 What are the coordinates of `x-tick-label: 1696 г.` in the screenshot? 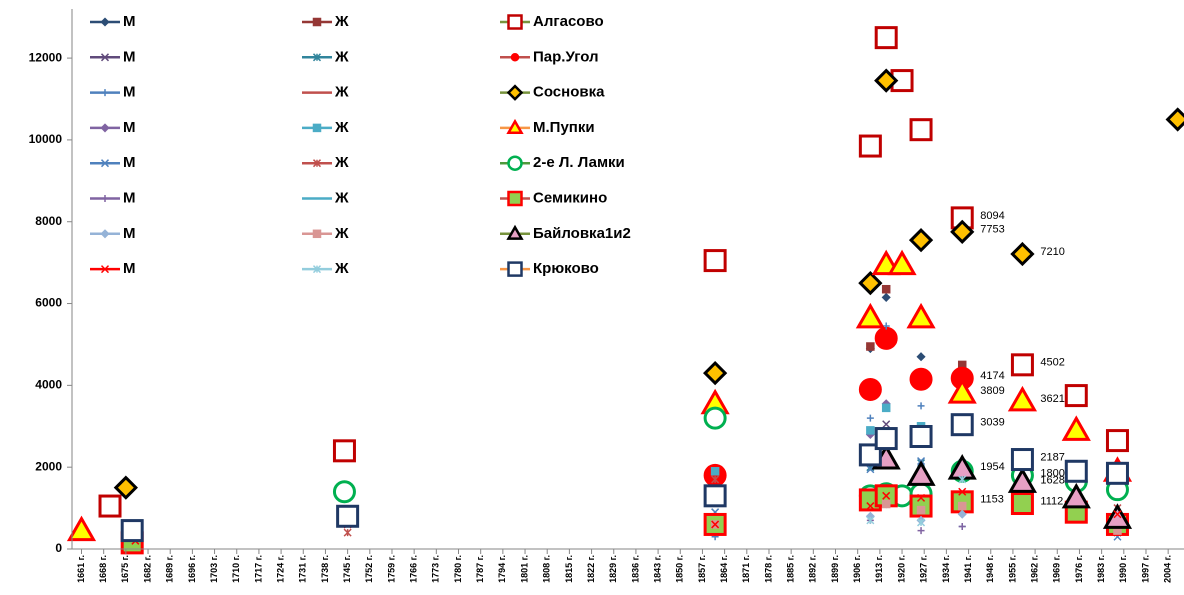 It's located at (192, 569).